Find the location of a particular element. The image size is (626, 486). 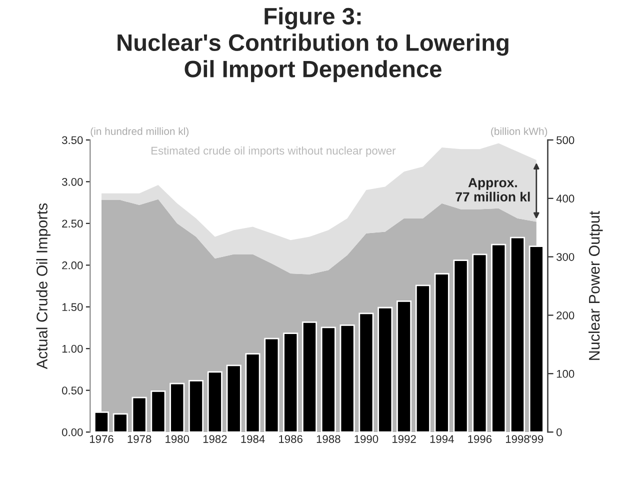

annotation: Approx. 77 million kl is located at coordinates (493, 190).